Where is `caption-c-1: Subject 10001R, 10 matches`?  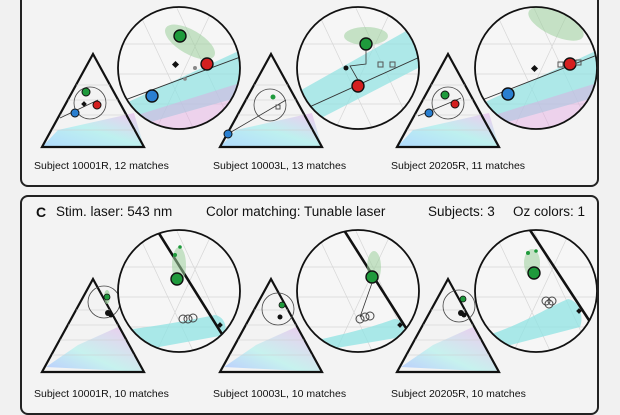 caption-c-1: Subject 10001R, 10 matches is located at coordinates (101, 394).